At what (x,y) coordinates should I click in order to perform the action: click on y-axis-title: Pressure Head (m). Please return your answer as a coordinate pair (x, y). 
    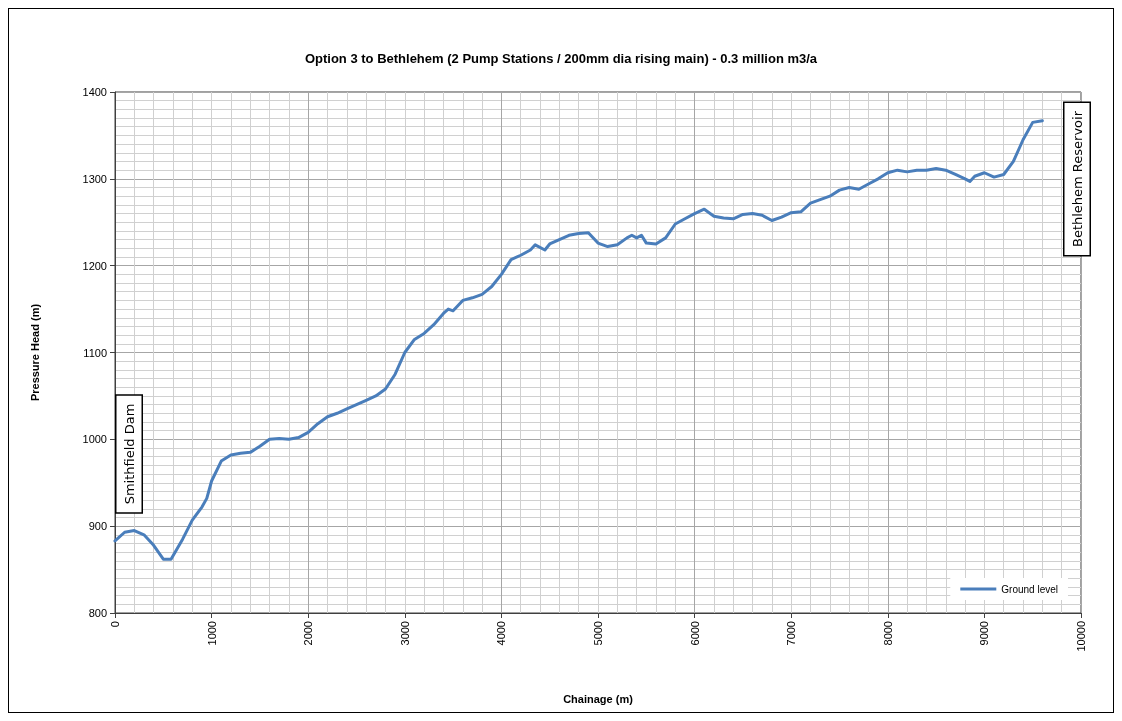
    Looking at the image, I should click on (34, 352).